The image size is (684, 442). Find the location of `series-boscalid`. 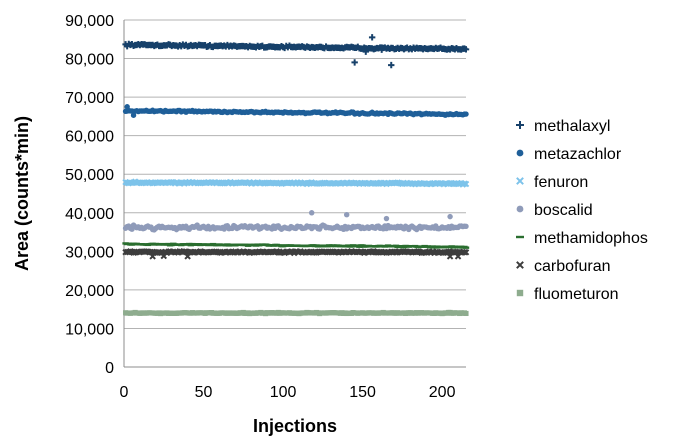

series-boscalid is located at coordinates (295, 221).